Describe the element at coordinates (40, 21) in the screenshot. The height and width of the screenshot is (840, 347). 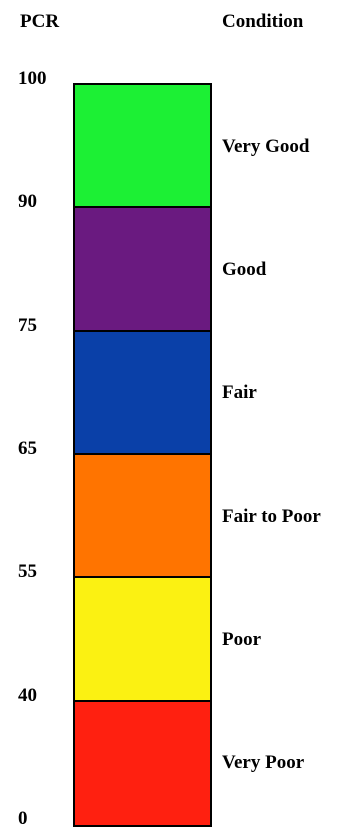
I see `pcr-header: PCR` at that location.